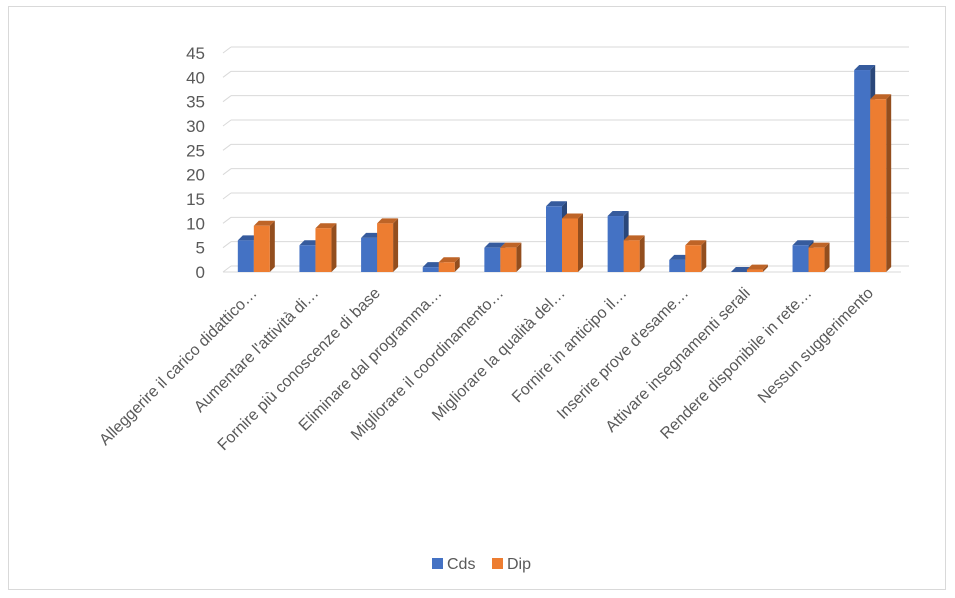 This screenshot has height=598, width=955. What do you see at coordinates (816, 346) in the screenshot?
I see `x-tick-label: Nessun suggerimento` at bounding box center [816, 346].